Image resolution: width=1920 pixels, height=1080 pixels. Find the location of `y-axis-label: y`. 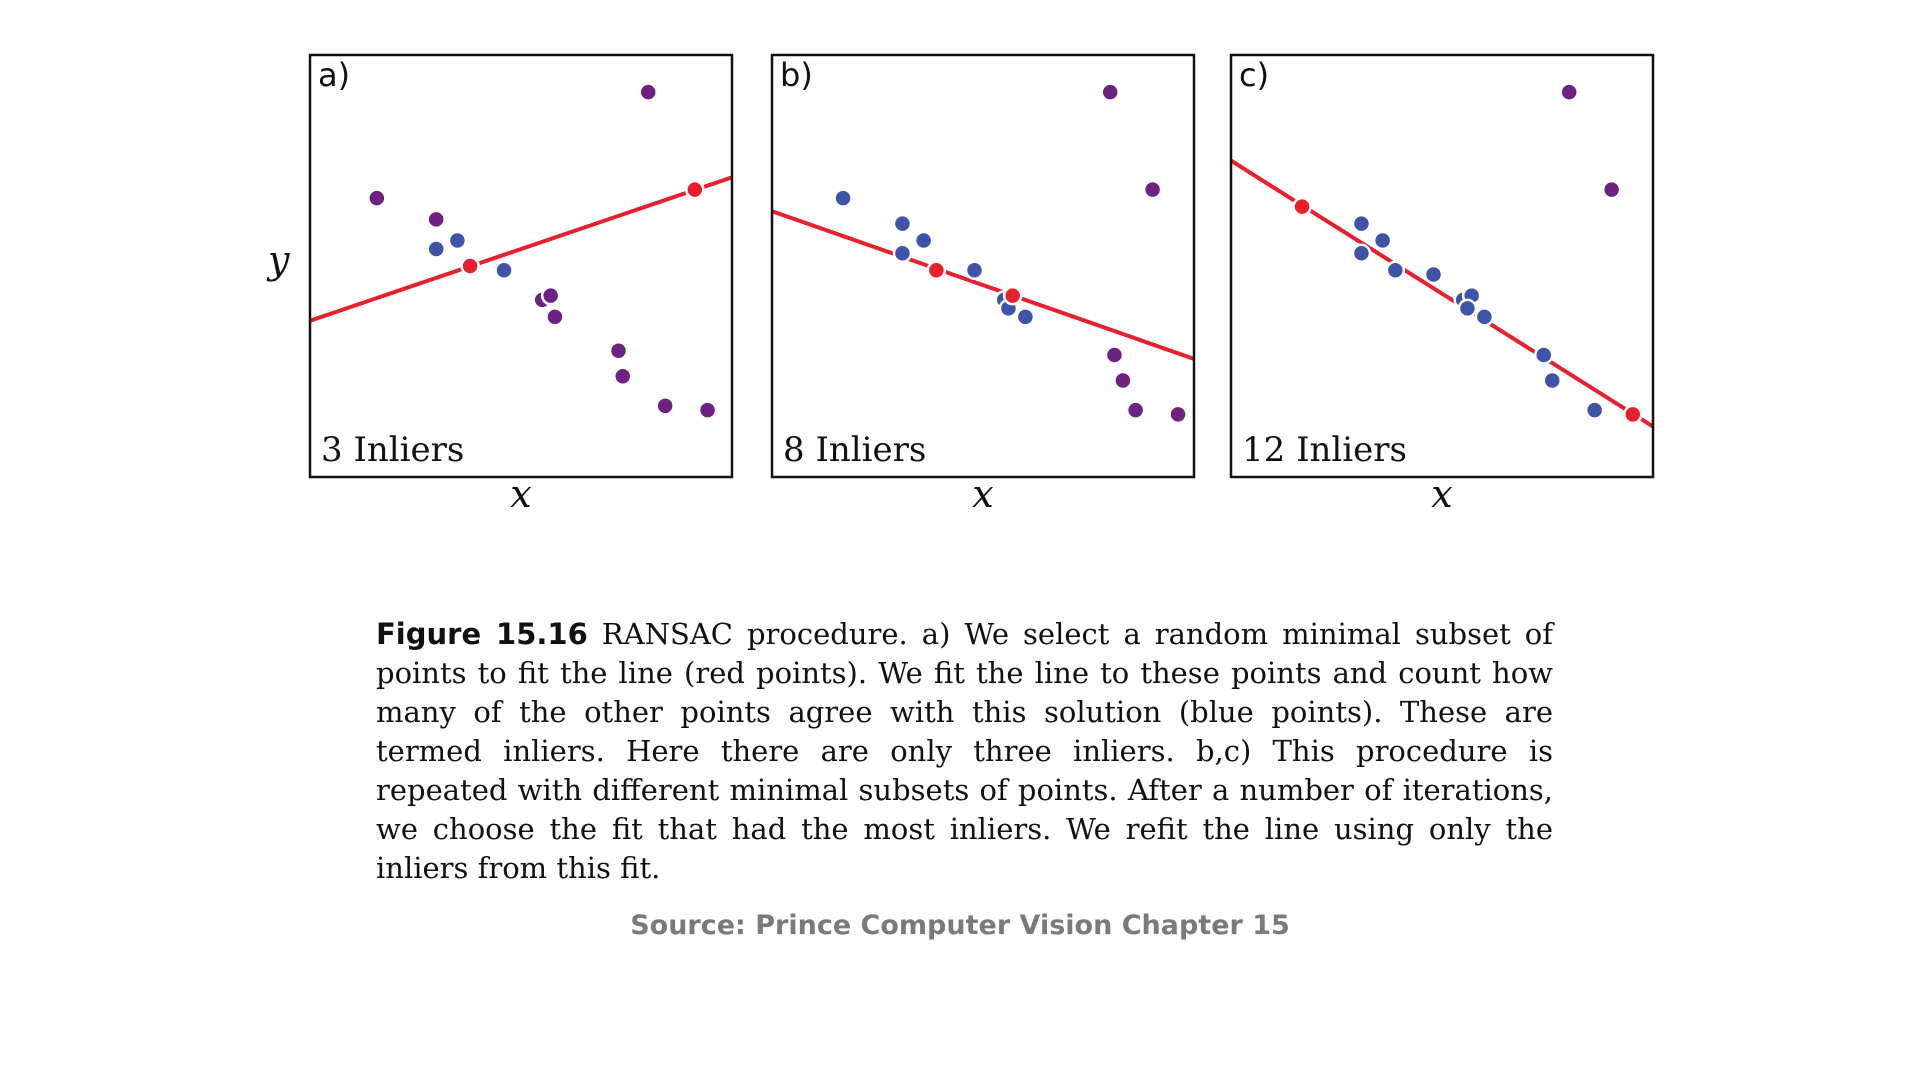

y-axis-label: y is located at coordinates (279, 260).